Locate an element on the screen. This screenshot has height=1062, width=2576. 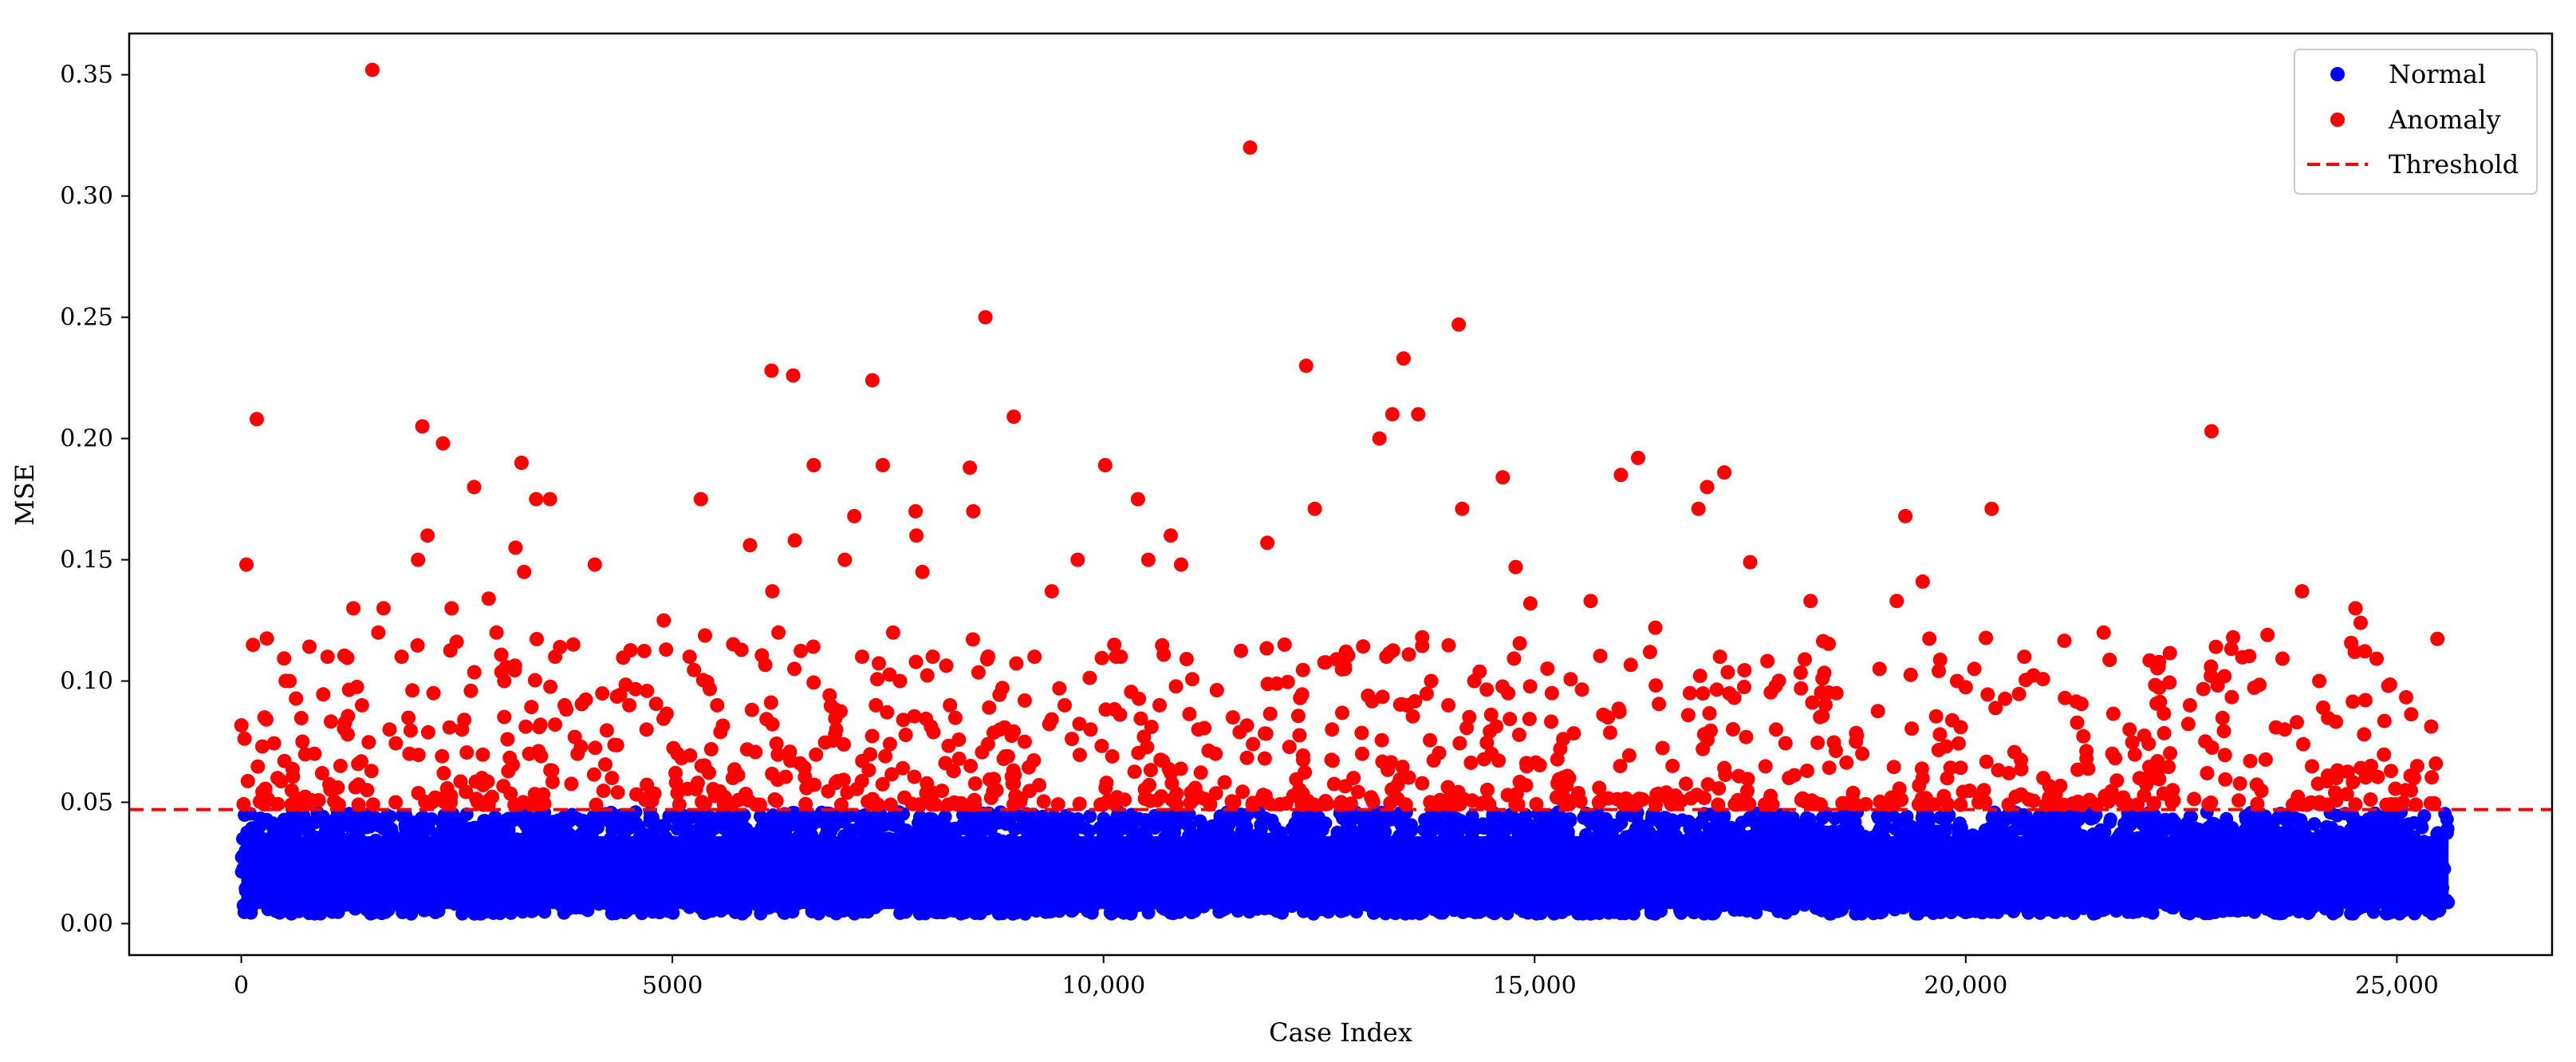
normal-points-layer is located at coordinates (1345, 863).